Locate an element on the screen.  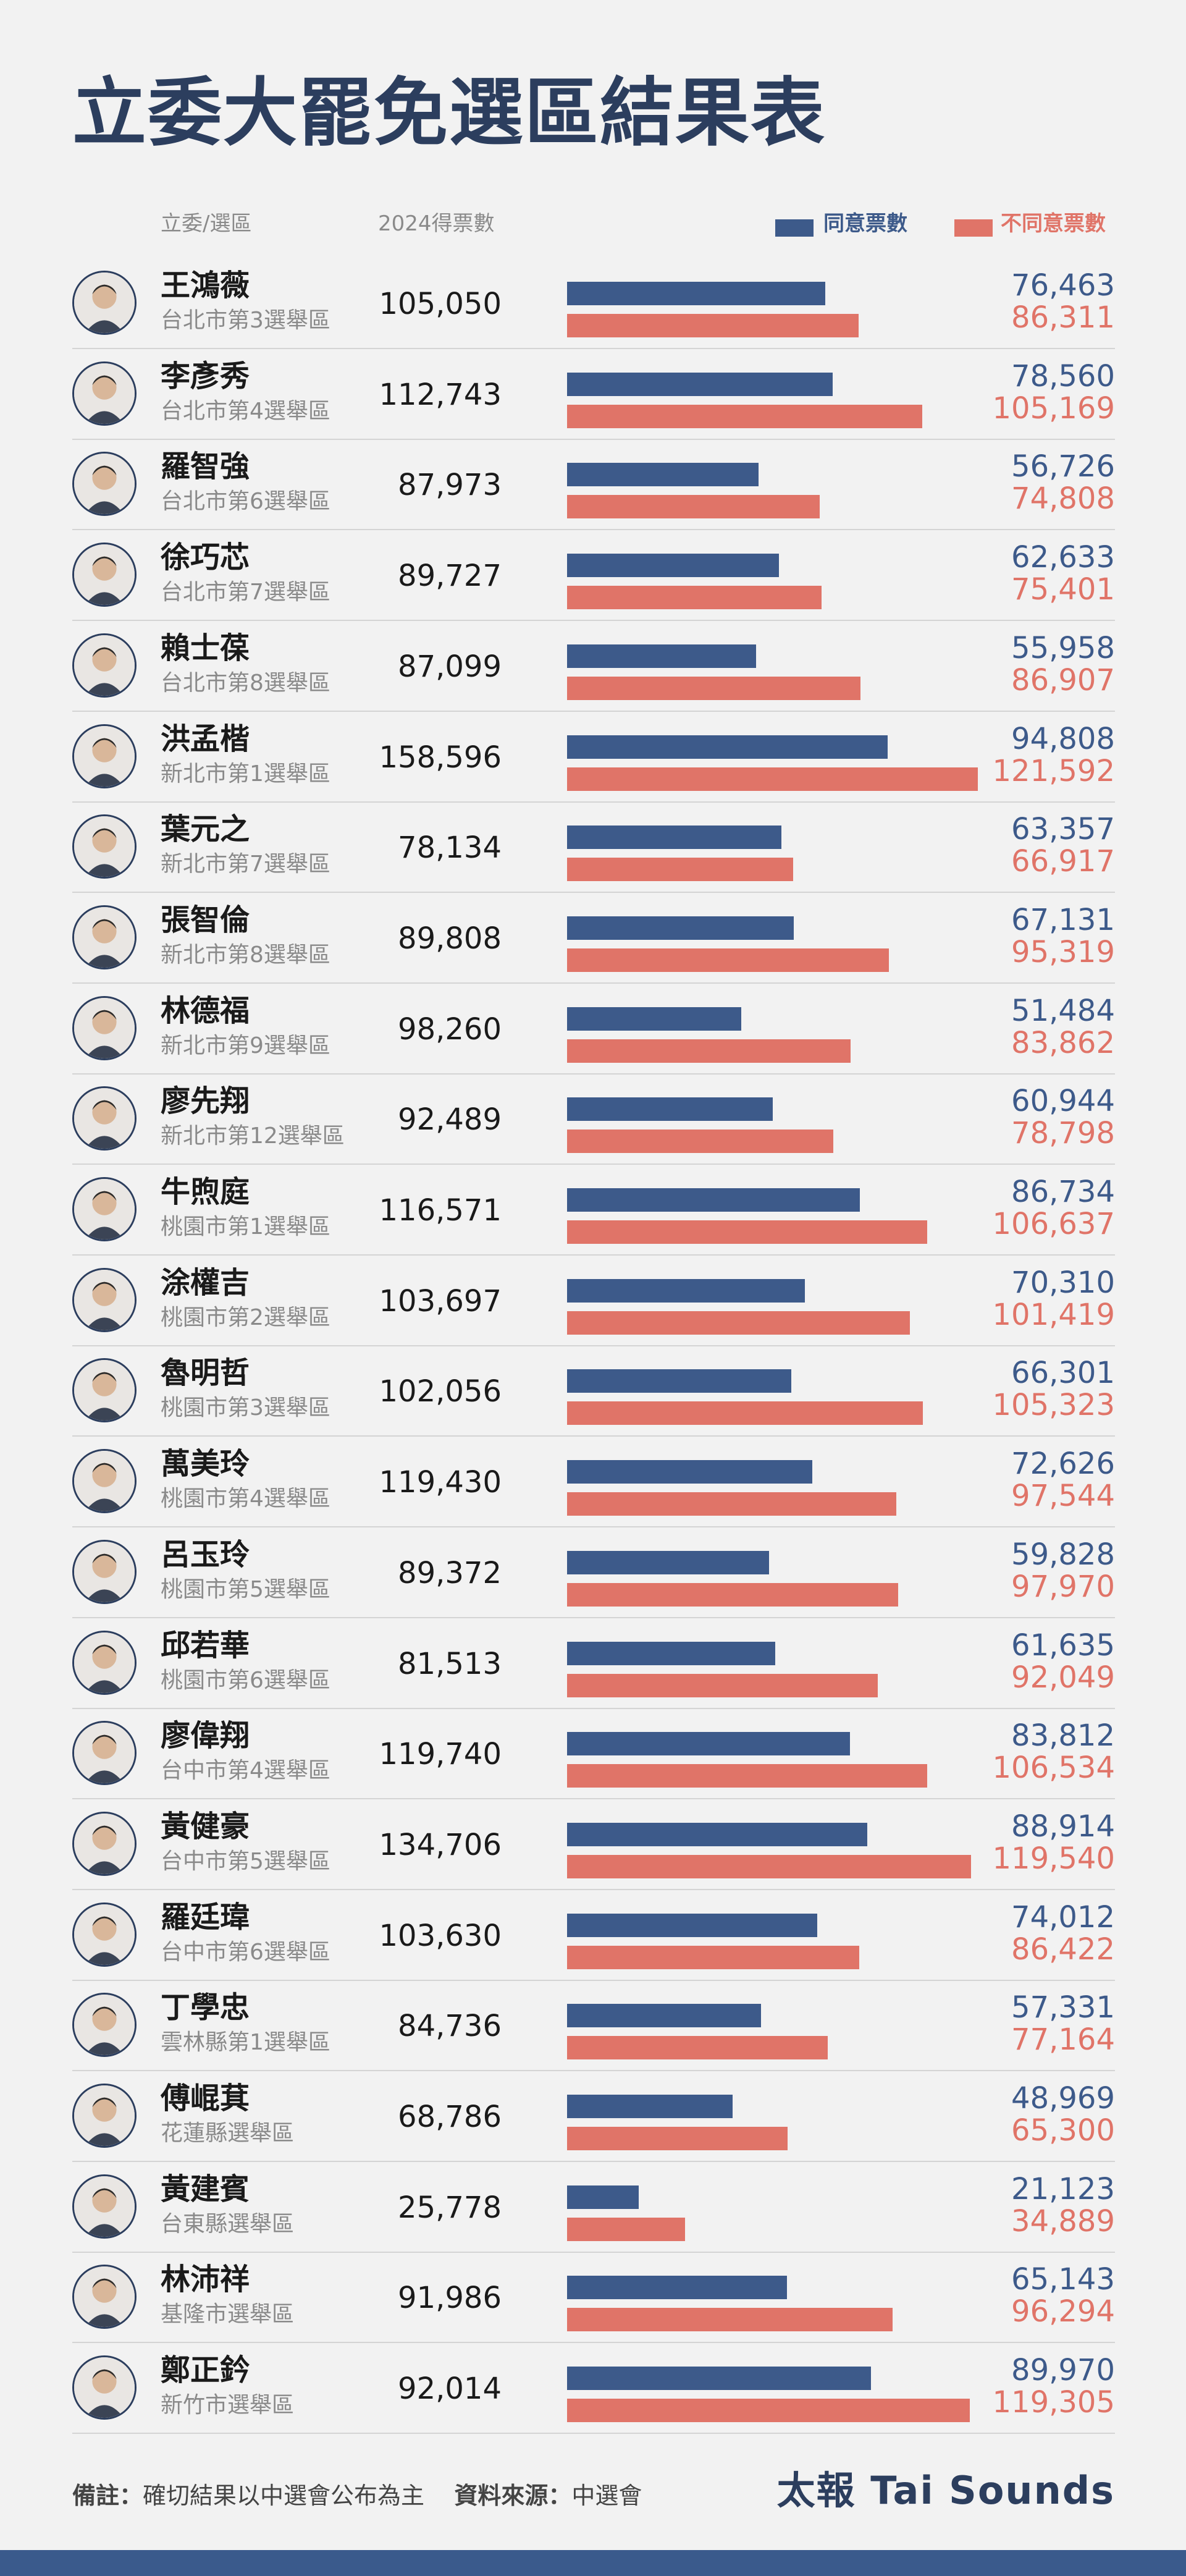
column-header-name: 立委/選區 is located at coordinates (206, 223).